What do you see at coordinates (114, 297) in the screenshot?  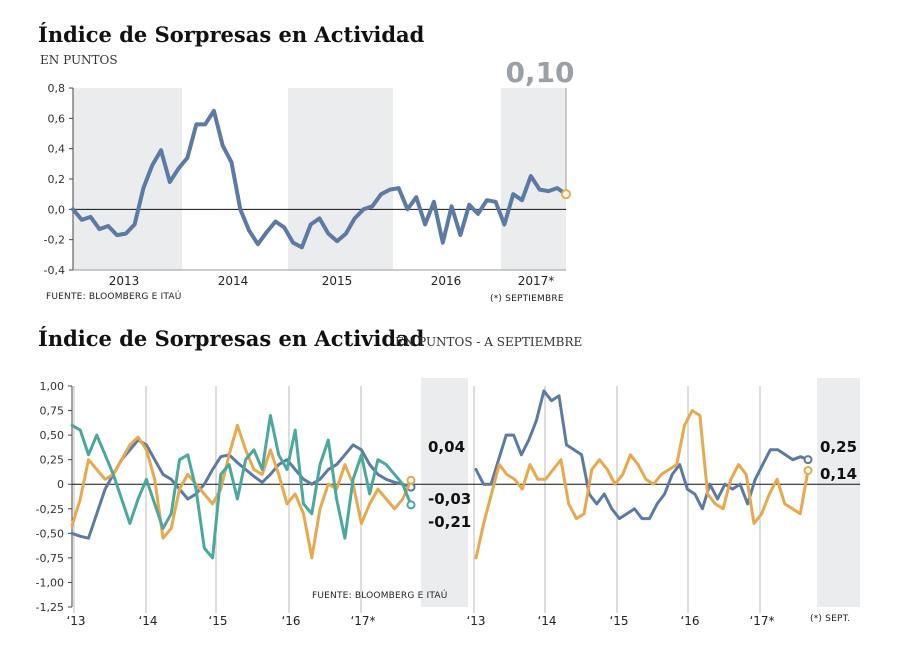 I see `chart1-source: FUENTE: BLOOMBERG E ITAÚ` at bounding box center [114, 297].